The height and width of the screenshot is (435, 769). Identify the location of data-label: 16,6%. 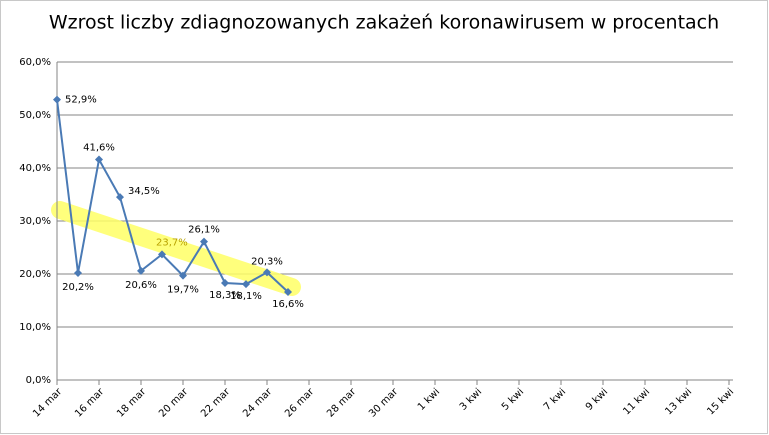
(288, 304).